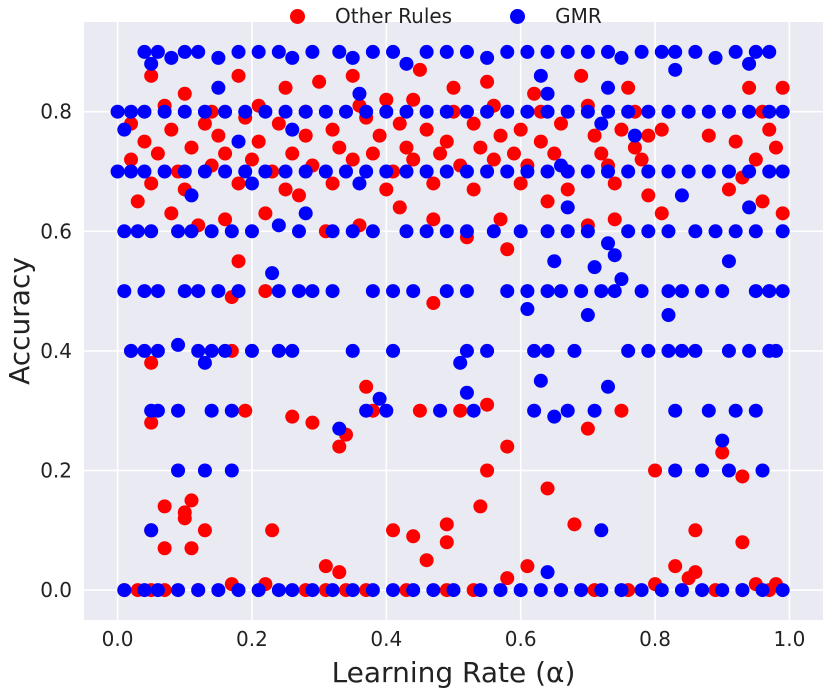 Image resolution: width=831 pixels, height=691 pixels. Describe the element at coordinates (56, 231) in the screenshot. I see `y-tick-label: 0.6` at that location.